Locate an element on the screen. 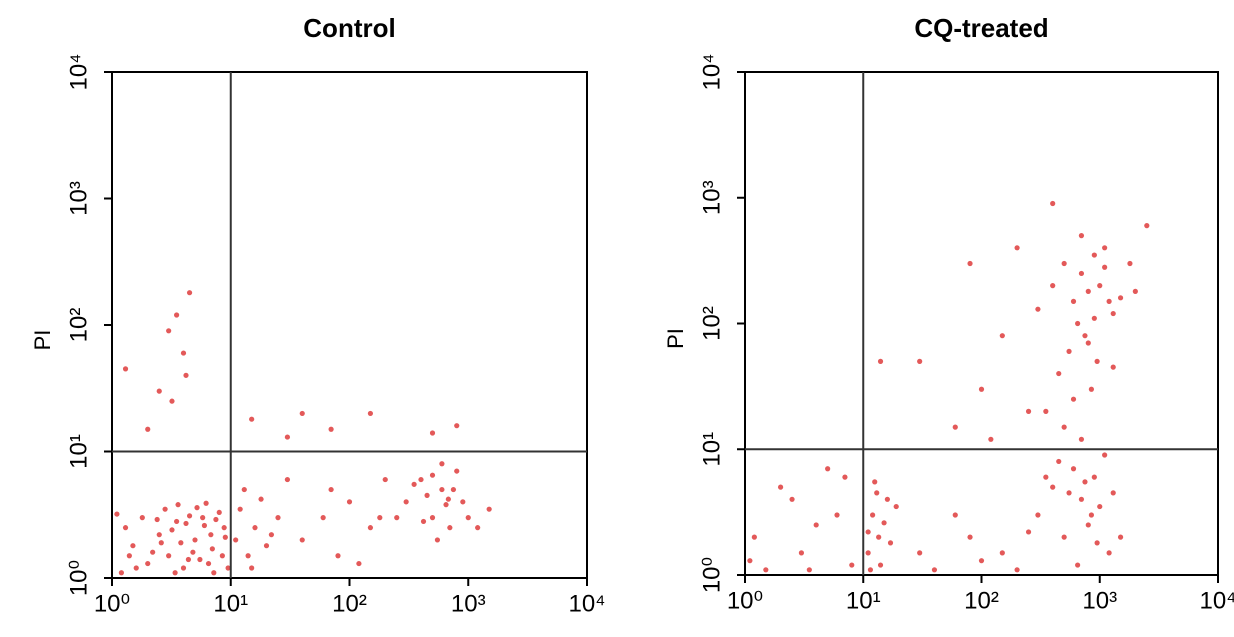 This screenshot has width=1234, height=637. x-tick-label: 10¹ is located at coordinates (863, 600).